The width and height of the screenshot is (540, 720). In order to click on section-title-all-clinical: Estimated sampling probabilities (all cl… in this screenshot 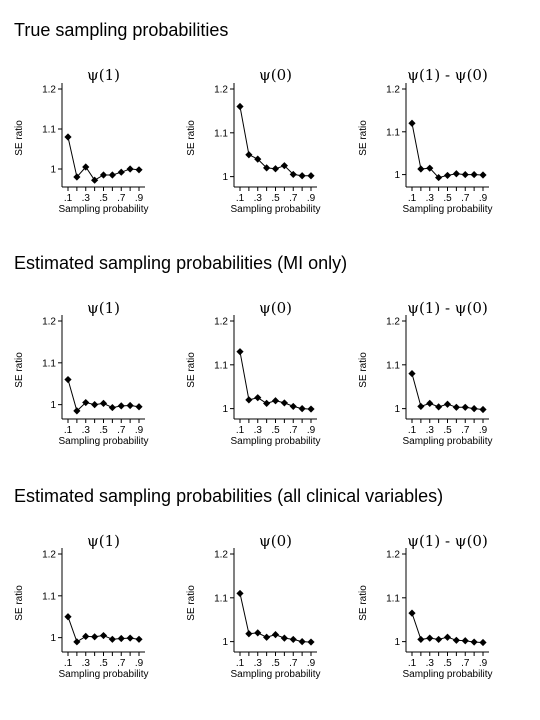, I will do `click(229, 496)`.